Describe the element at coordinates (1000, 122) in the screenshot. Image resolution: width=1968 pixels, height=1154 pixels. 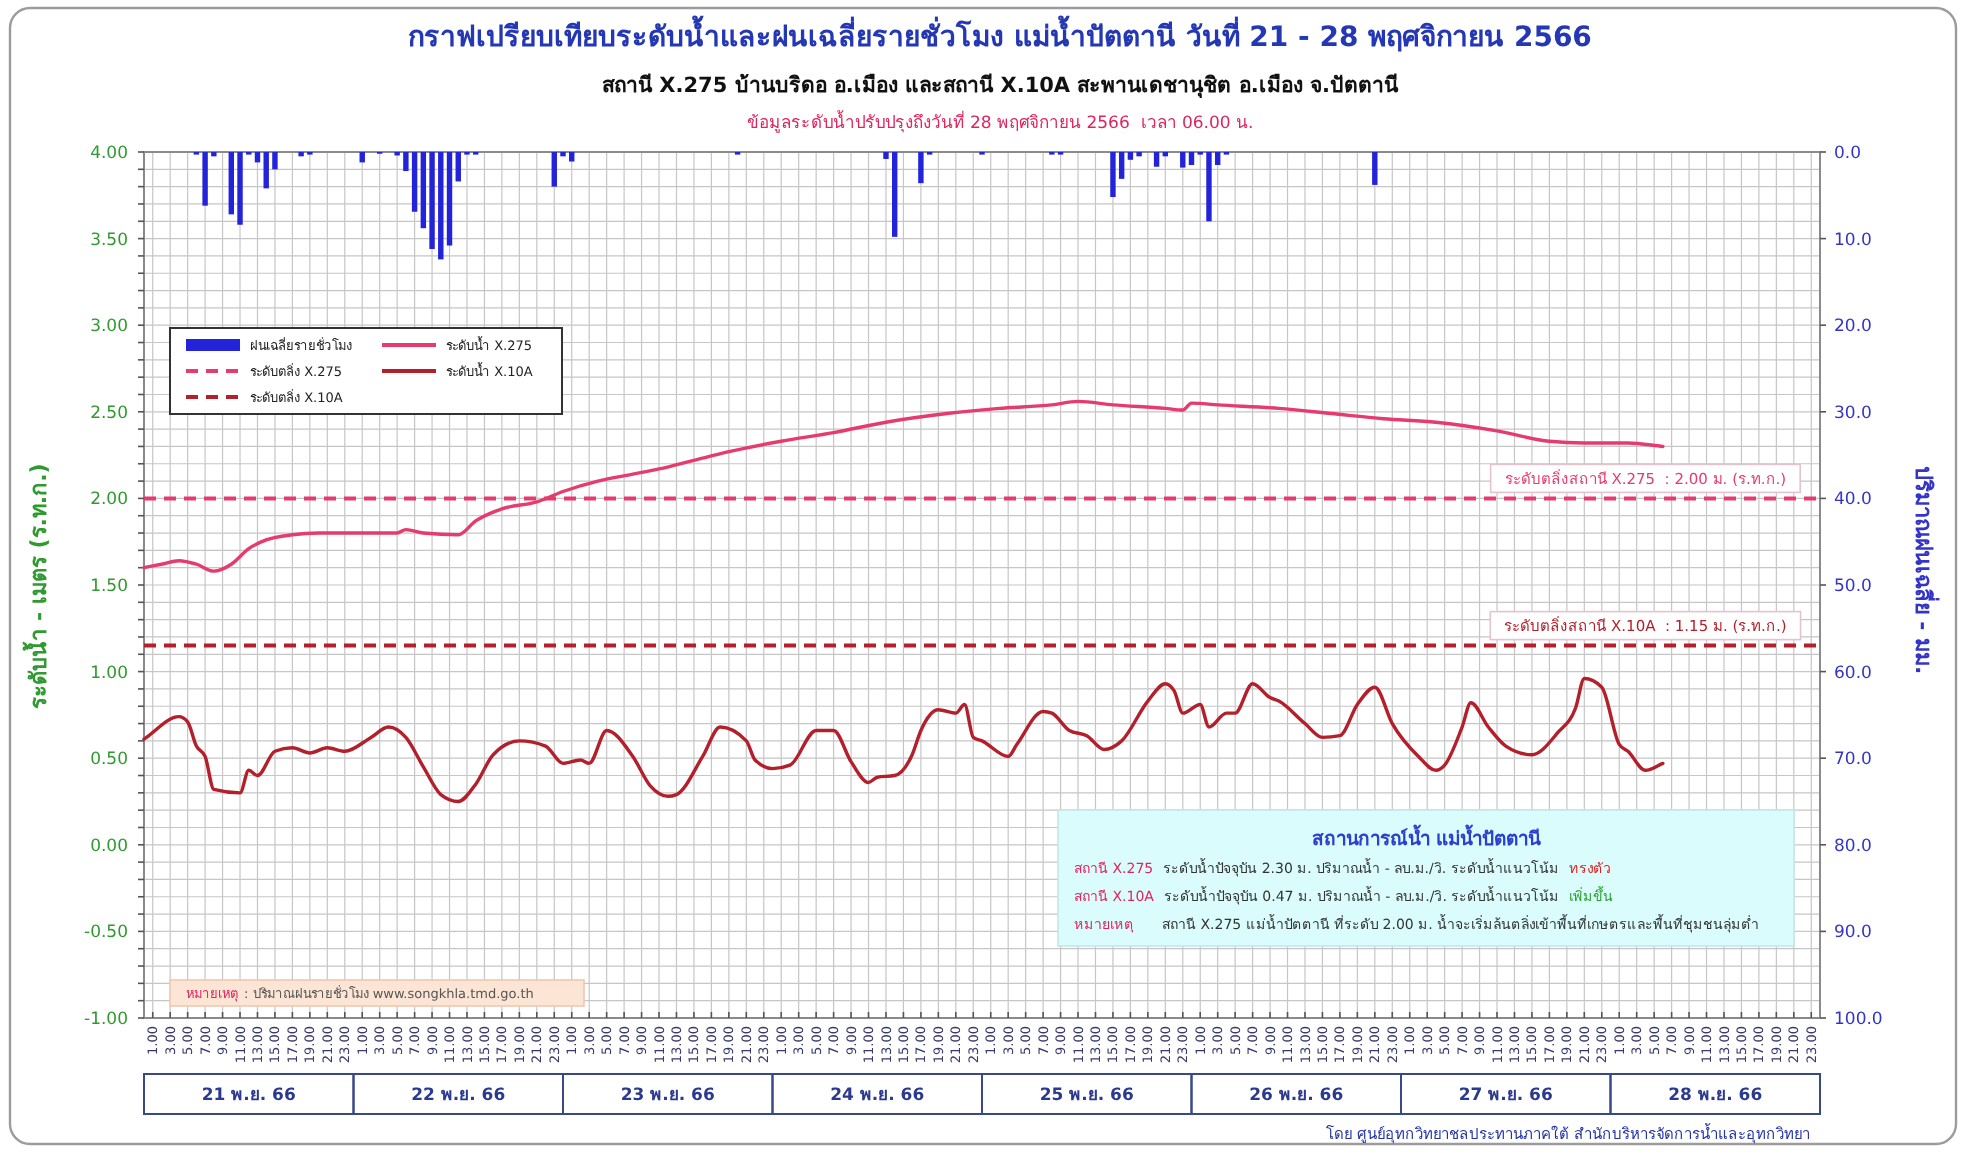
I see `text: ข้อมูลระดับน้ำปรับปรุงถึงวันที่ 28 พฤศจิกายน 2566 เวลา 06.00 น.` at that location.